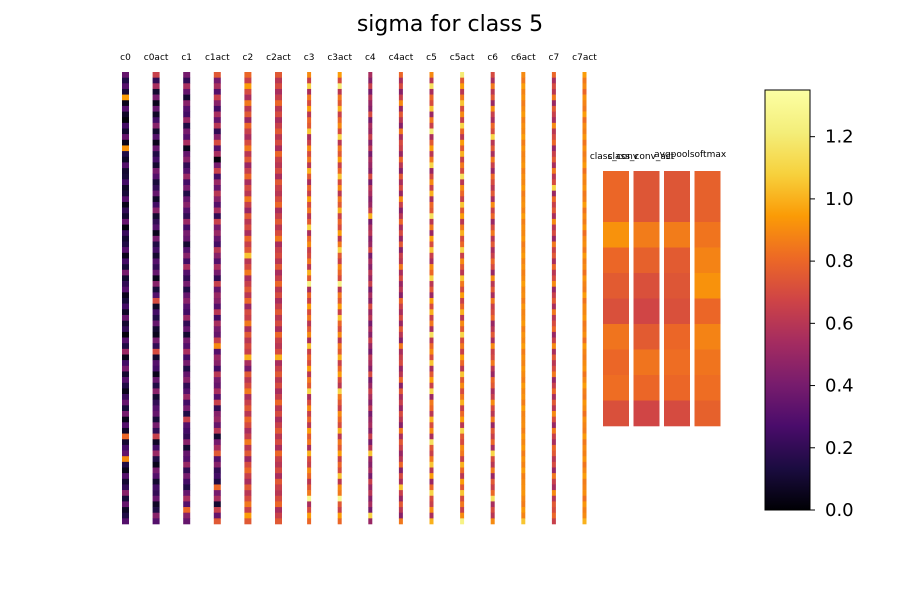  Describe the element at coordinates (832, 324) in the screenshot. I see `colorbar-ticks: 0.0 0.2 0.4 0.6 0.8 1.0 1.2` at that location.